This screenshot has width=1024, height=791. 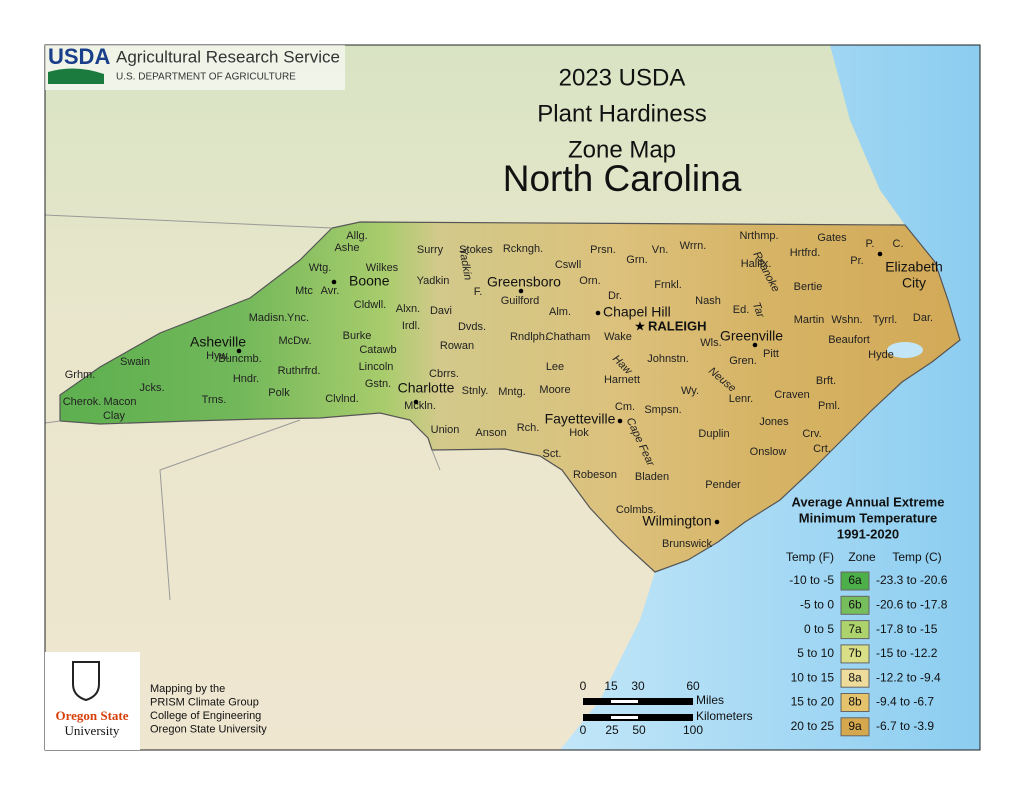 What do you see at coordinates (330, 291) in the screenshot?
I see `county-label: Avr.` at bounding box center [330, 291].